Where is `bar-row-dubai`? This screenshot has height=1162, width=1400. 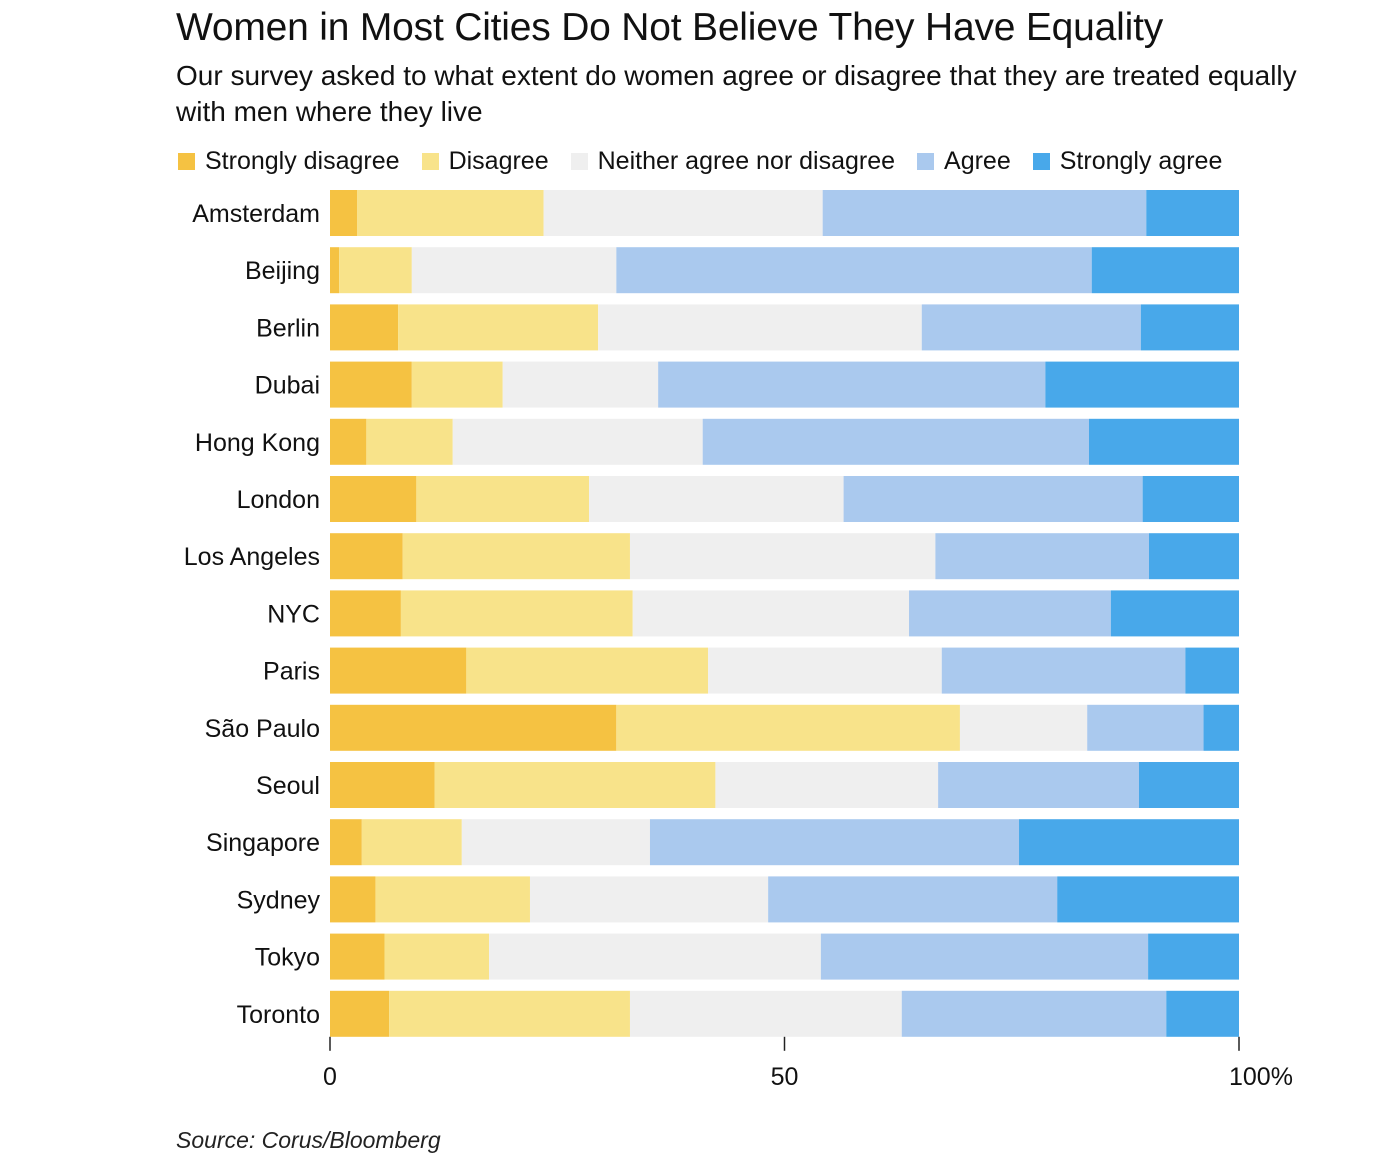 bar-row-dubai is located at coordinates (784, 384).